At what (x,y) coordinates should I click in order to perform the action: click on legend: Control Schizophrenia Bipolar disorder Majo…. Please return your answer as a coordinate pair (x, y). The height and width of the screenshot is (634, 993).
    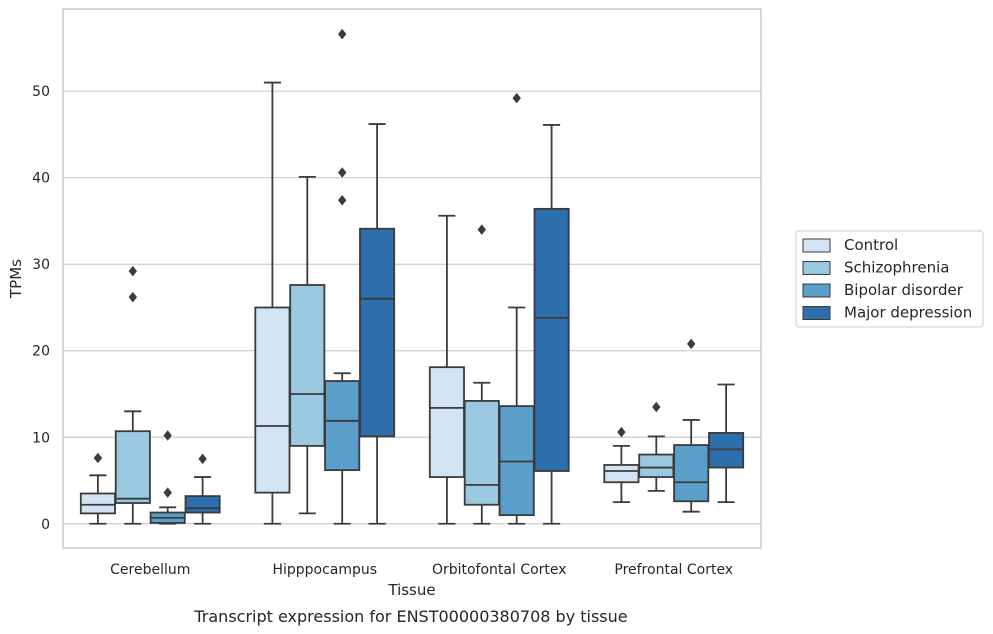
    Looking at the image, I should click on (889, 279).